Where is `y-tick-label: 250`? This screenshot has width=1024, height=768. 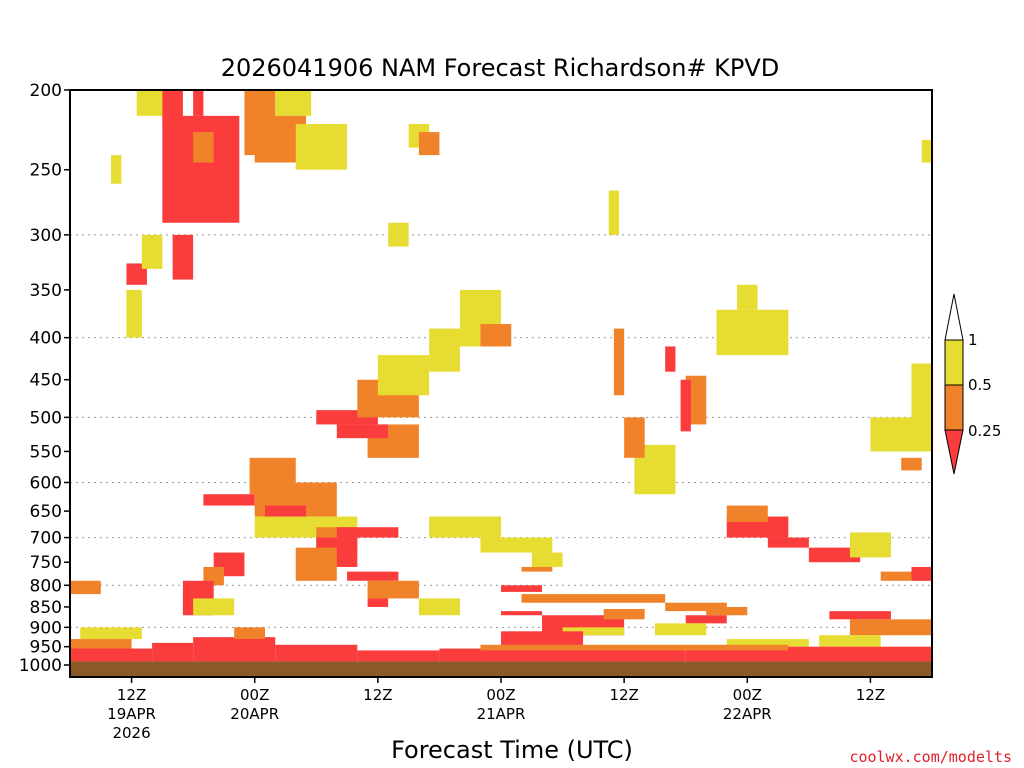
y-tick-label: 250 is located at coordinates (46, 171).